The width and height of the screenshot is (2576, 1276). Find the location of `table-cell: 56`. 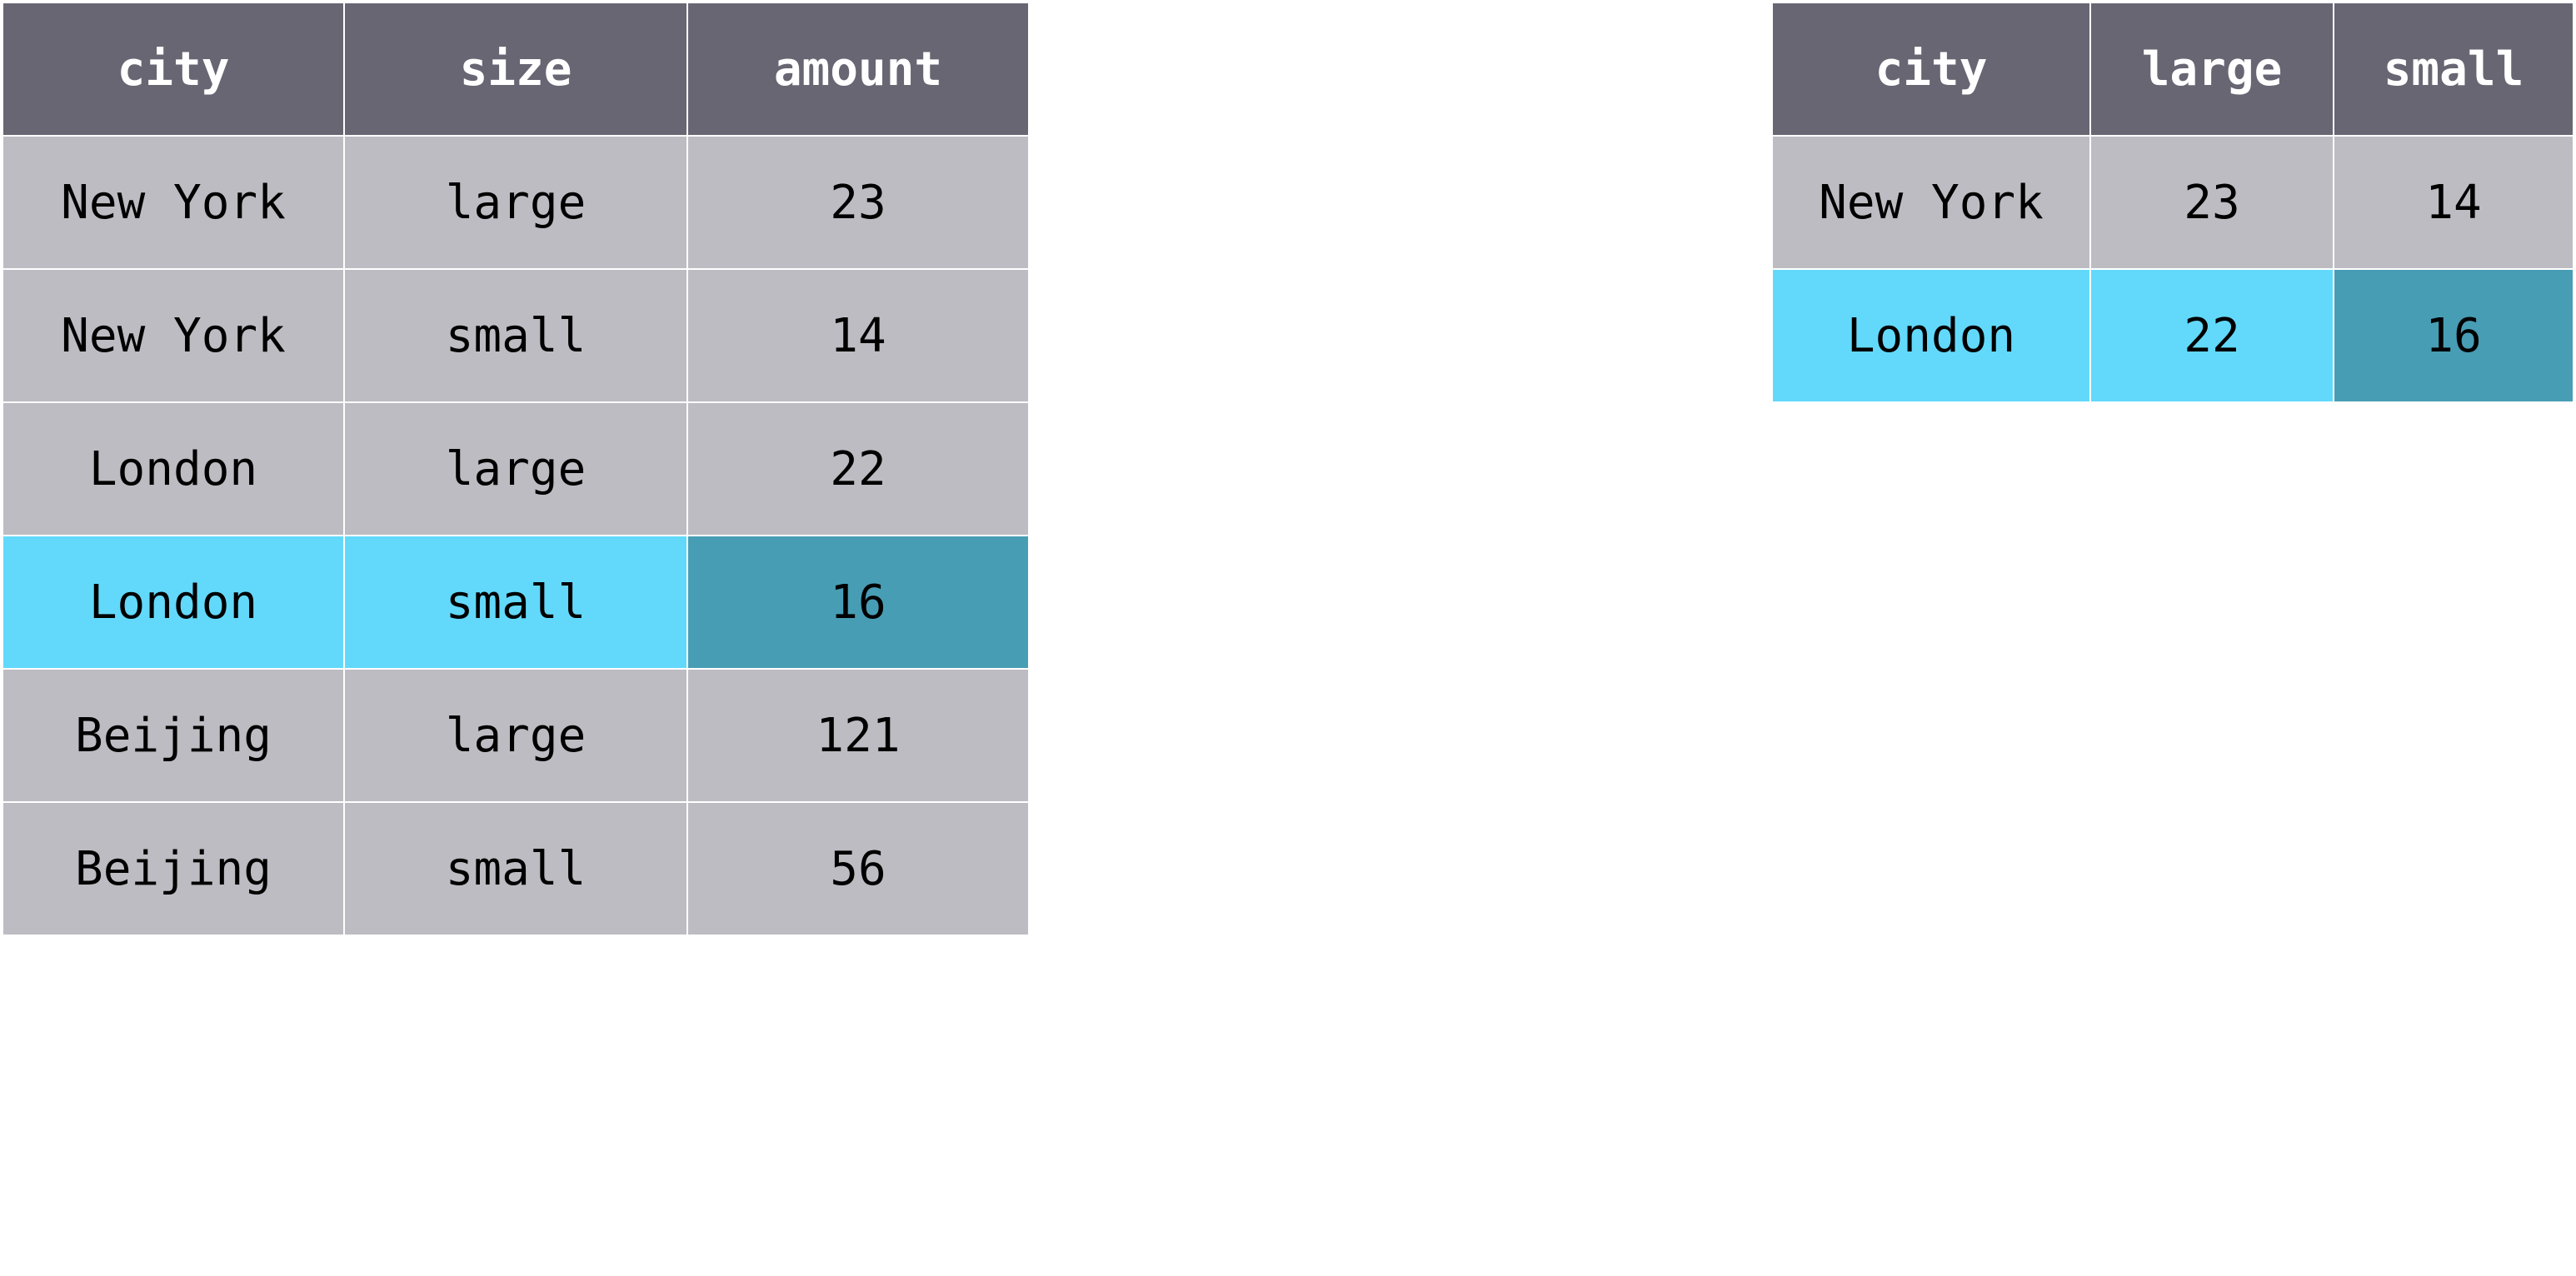

table-cell: 56 is located at coordinates (858, 868).